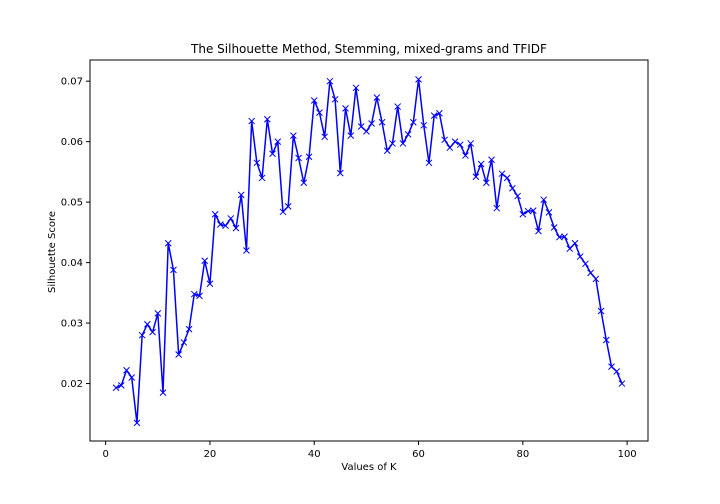 This screenshot has width=720, height=504. I want to click on x-axis: 0 20 40 60 80 100, so click(369, 450).